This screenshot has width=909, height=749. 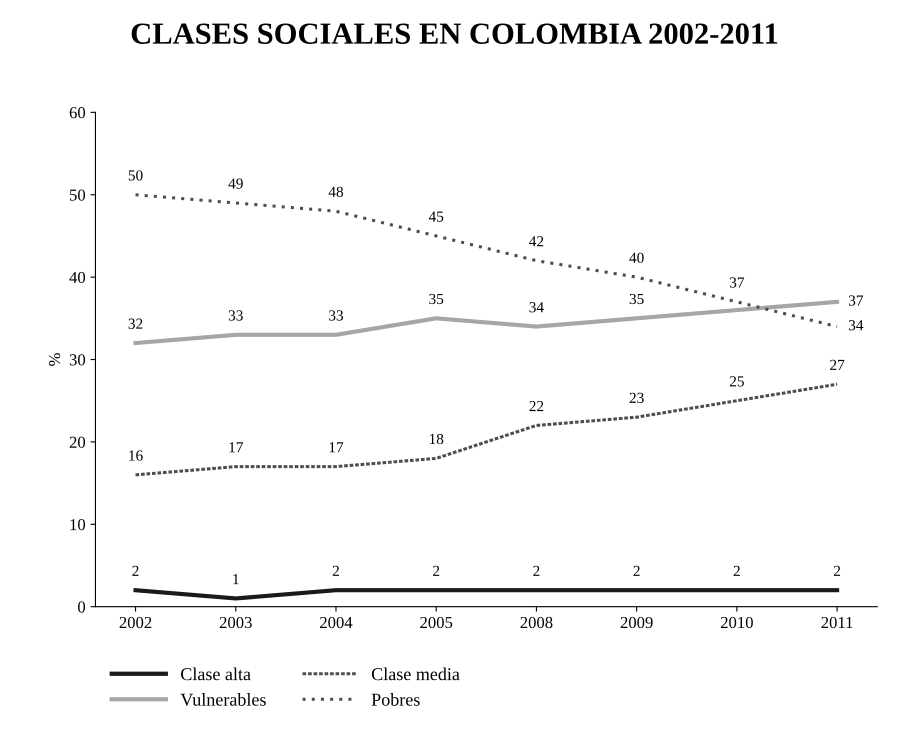 What do you see at coordinates (135, 323) in the screenshot?
I see `data-label: 32` at bounding box center [135, 323].